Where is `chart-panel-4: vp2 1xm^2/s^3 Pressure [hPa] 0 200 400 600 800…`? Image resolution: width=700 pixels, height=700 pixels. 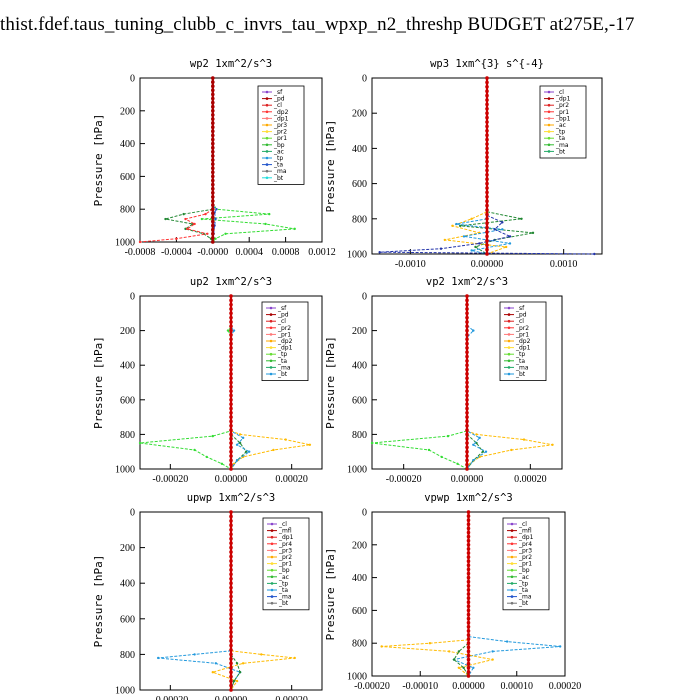 chart-panel-4: vp2 1xm^2/s^3 Pressure [hPa] 0 200 400 600 800… is located at coordinates (443, 380).